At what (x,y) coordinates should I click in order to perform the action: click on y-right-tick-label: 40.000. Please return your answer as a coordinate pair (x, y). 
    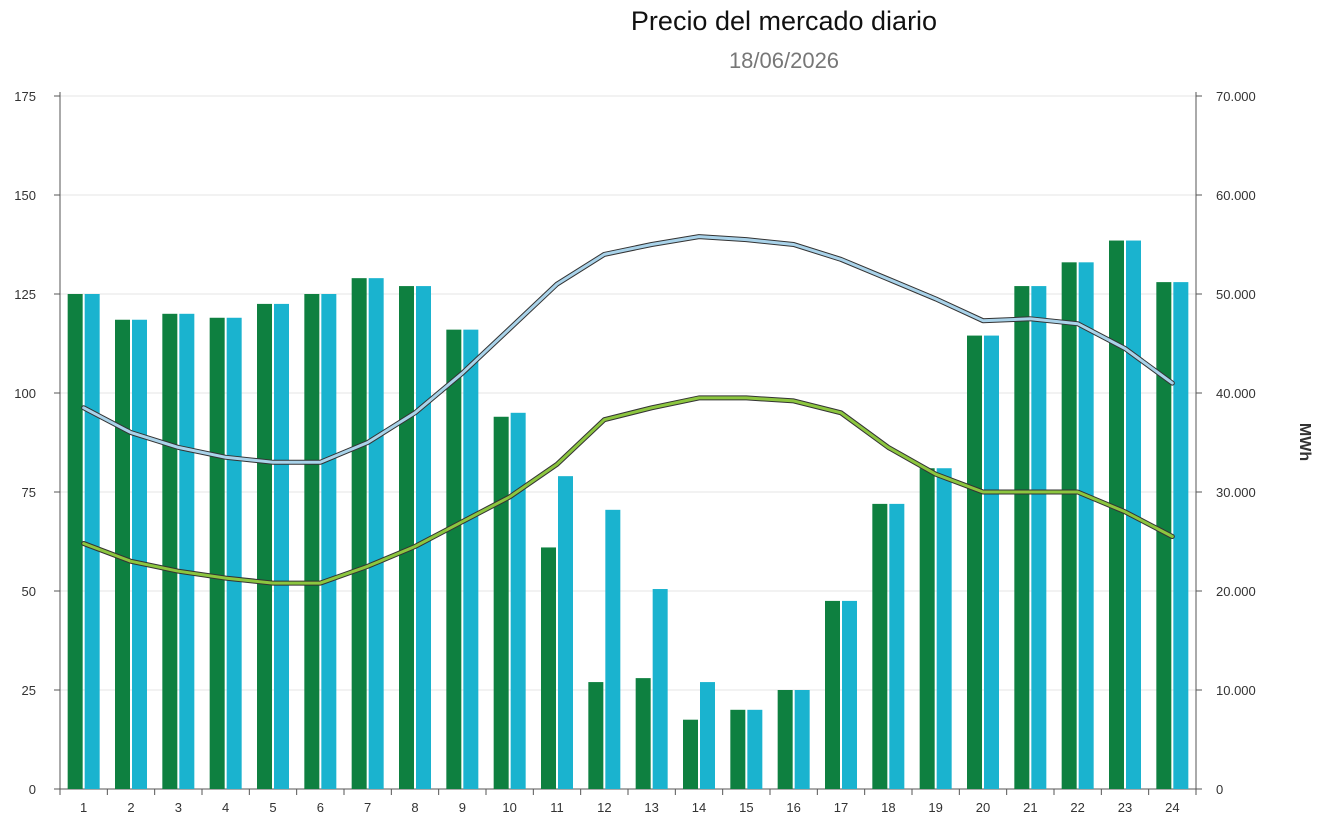
    Looking at the image, I should click on (1236, 393).